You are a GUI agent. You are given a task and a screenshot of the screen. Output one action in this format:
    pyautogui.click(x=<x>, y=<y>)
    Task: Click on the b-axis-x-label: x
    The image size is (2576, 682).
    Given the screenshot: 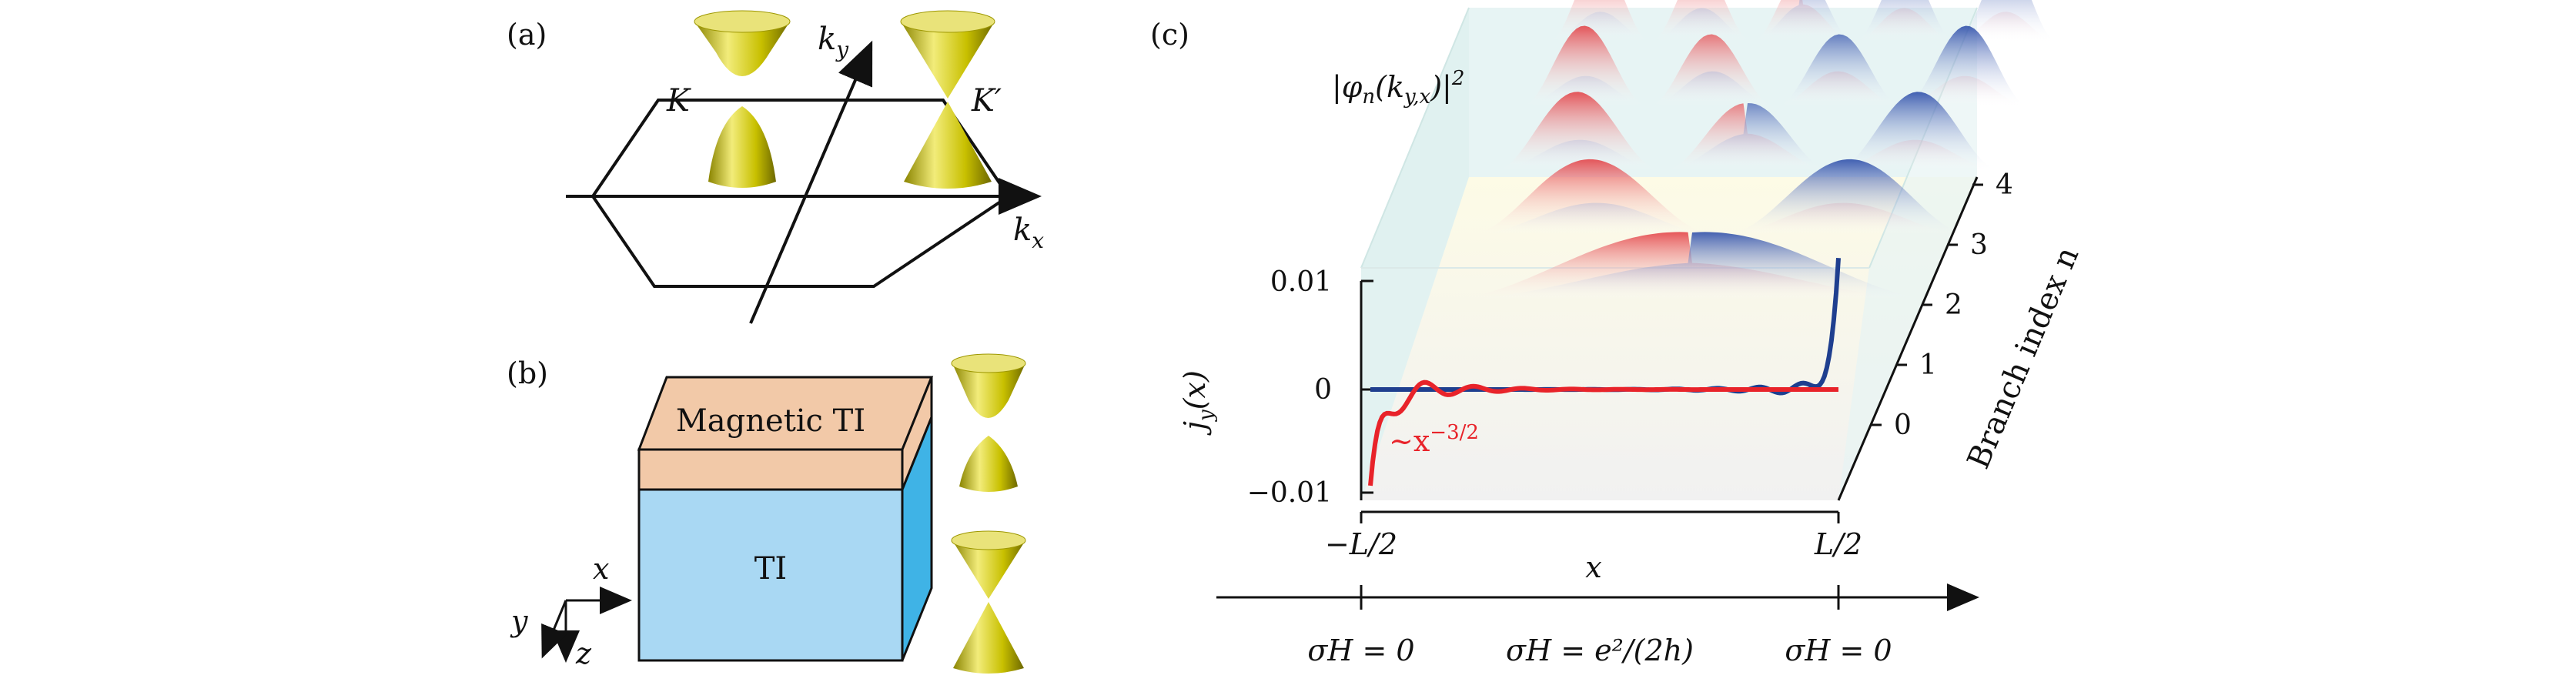 What is the action you would take?
    pyautogui.click(x=601, y=569)
    